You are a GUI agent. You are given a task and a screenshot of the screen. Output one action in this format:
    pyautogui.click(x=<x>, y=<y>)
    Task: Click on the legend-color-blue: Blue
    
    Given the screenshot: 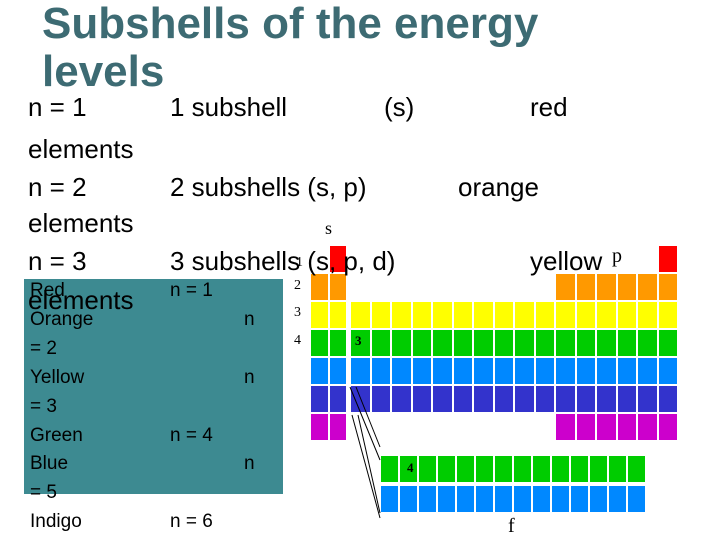 What is the action you would take?
    pyautogui.click(x=49, y=463)
    